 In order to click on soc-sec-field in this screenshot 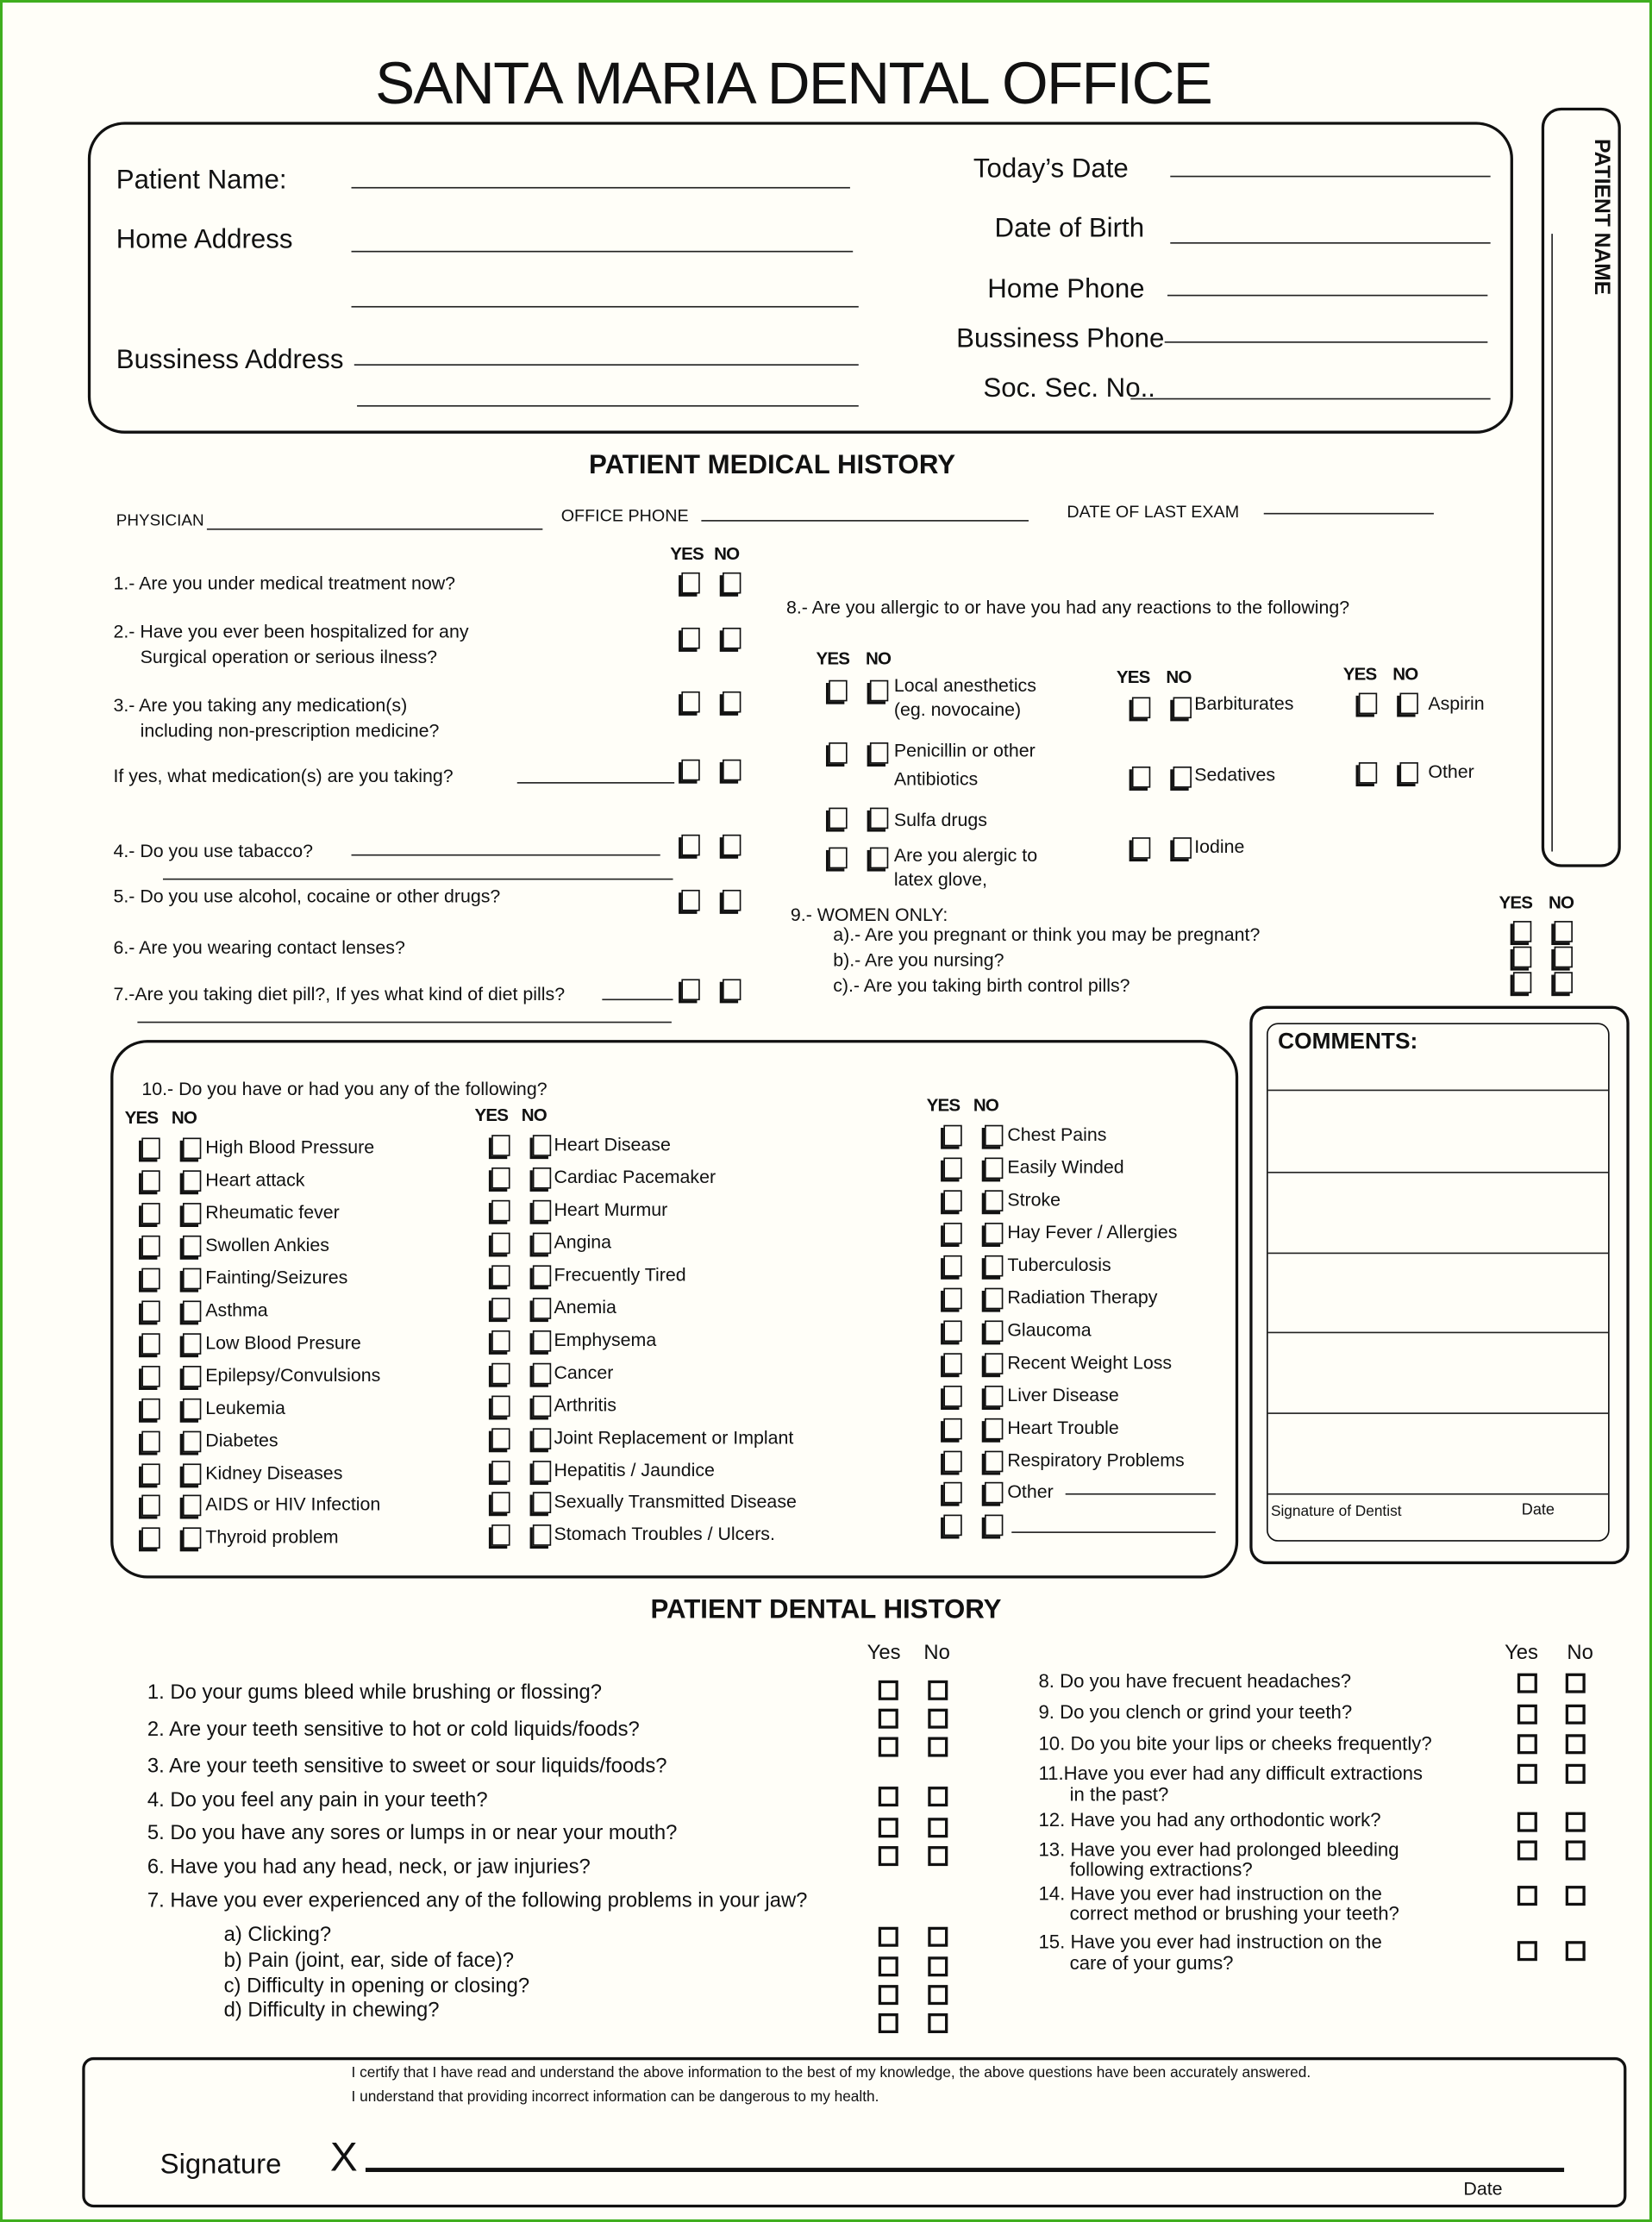, I will do `click(1310, 398)`.